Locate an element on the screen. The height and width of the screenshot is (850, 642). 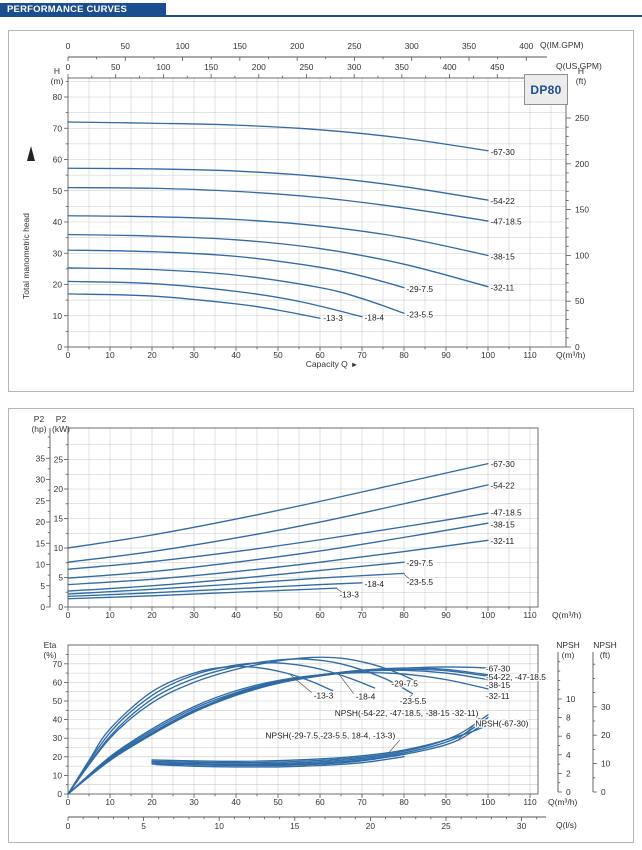
curve-npsh-large-b is located at coordinates (320, 740).